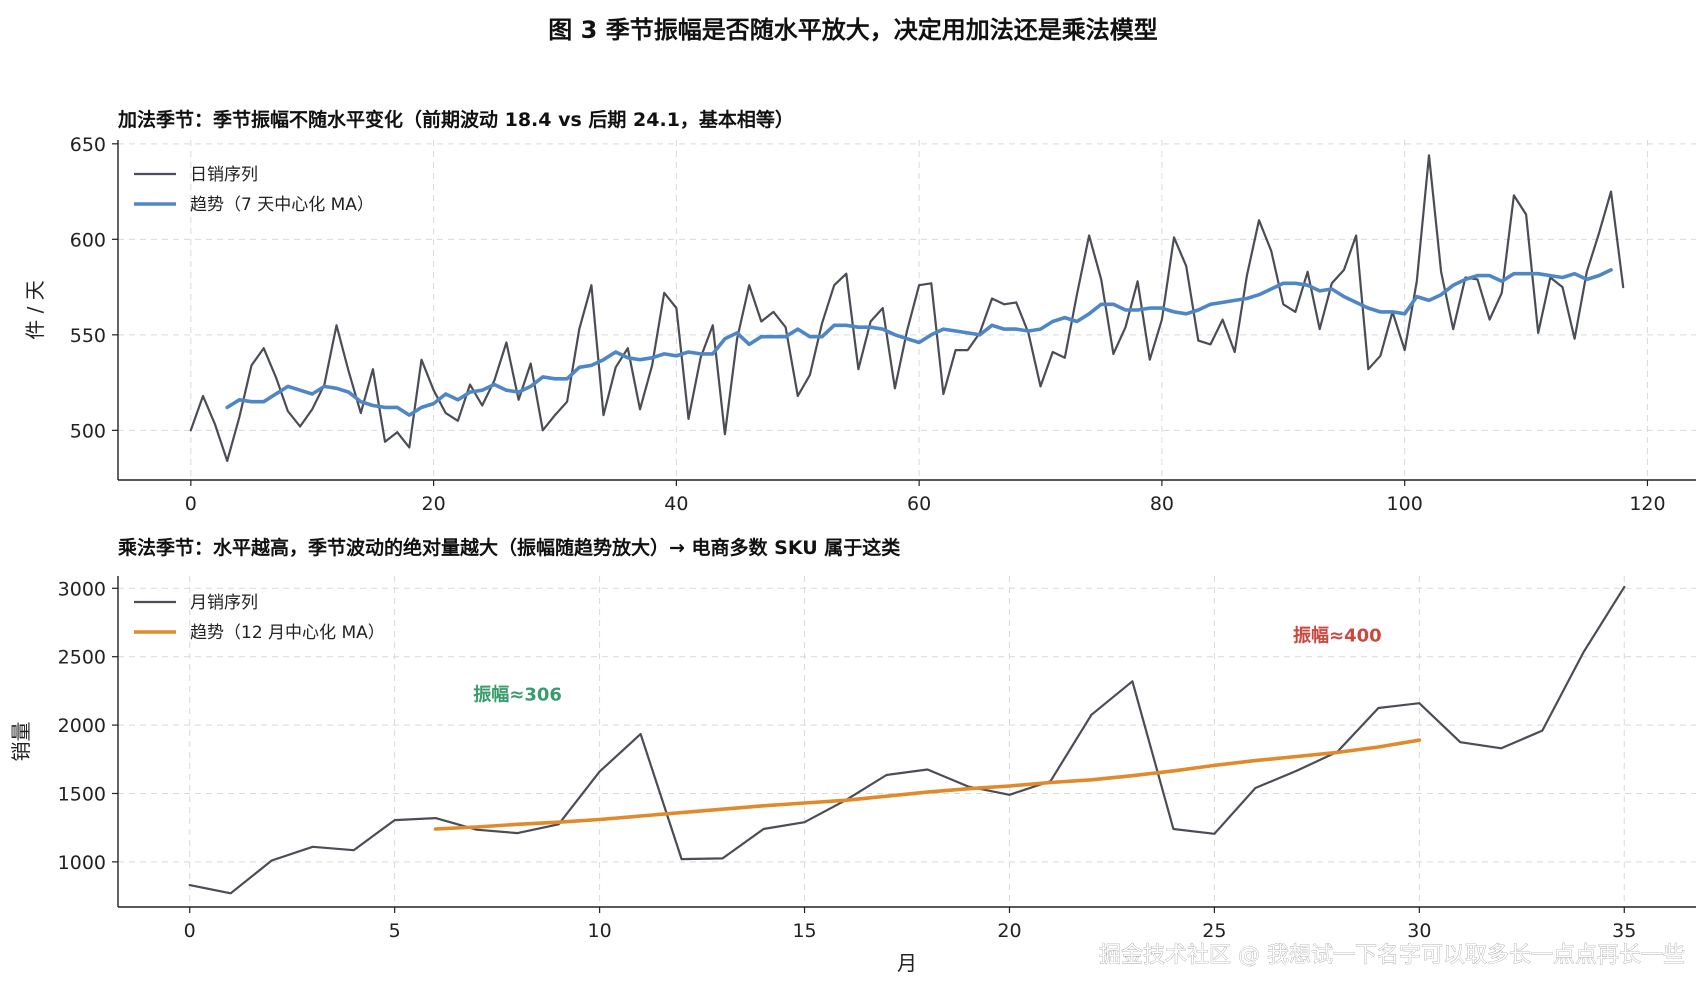  I want to click on watermark: 掘金技术社区 @ 我想试一下名字可以取多长一点点再长一些, so click(1392, 955).